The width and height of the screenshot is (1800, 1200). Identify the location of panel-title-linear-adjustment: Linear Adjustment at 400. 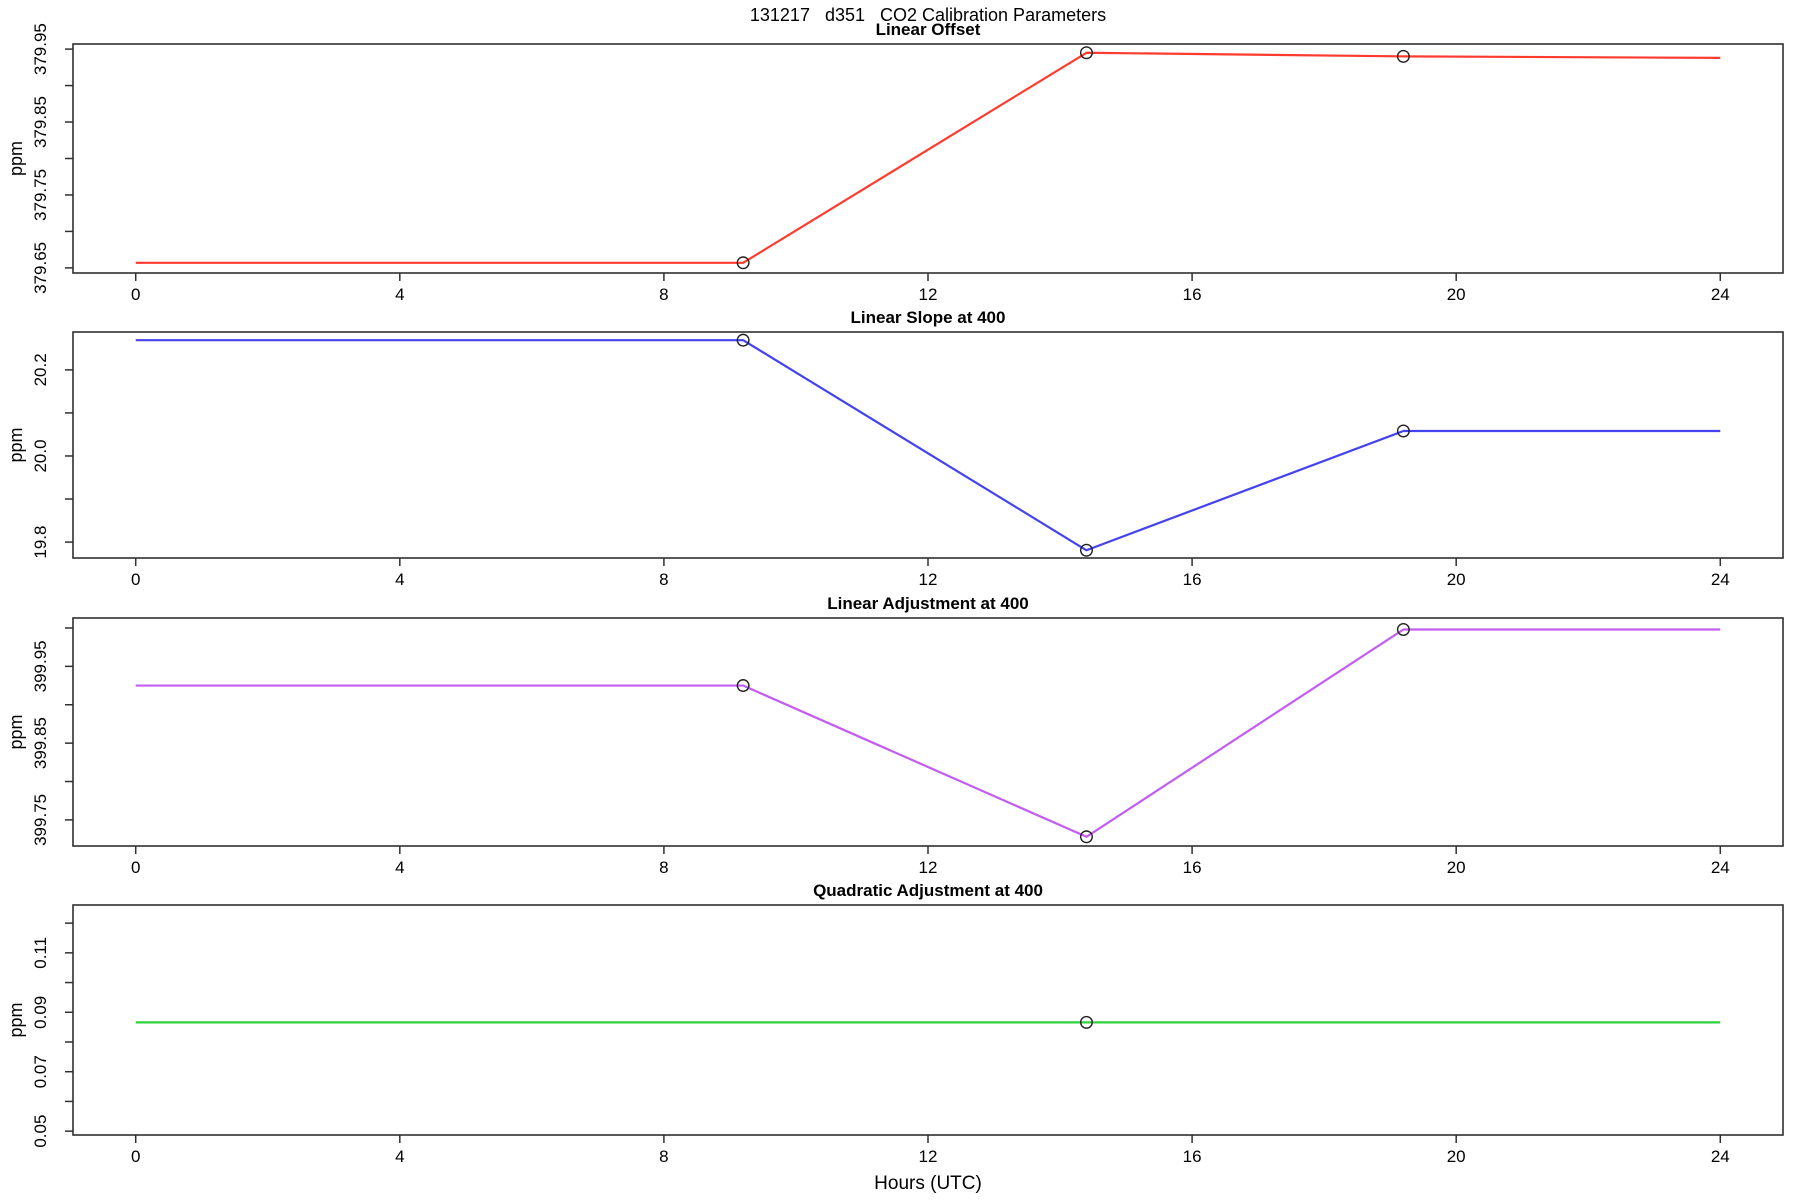
(928, 603).